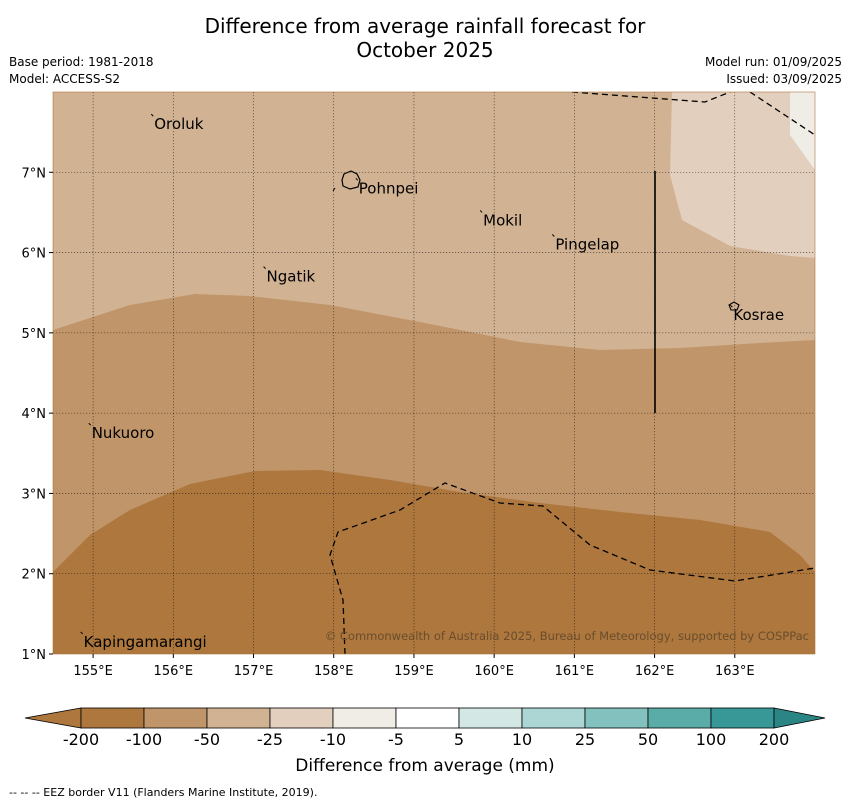  I want to click on colorbar-title: Difference from average (mm), so click(425, 766).